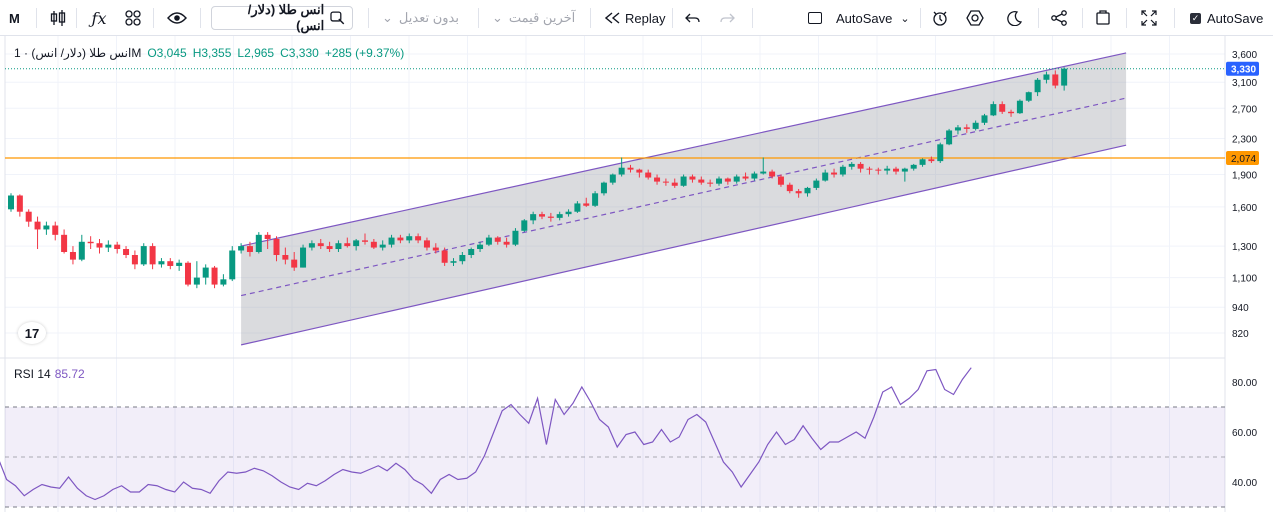  I want to click on fullscreen-icon, so click(1149, 18).